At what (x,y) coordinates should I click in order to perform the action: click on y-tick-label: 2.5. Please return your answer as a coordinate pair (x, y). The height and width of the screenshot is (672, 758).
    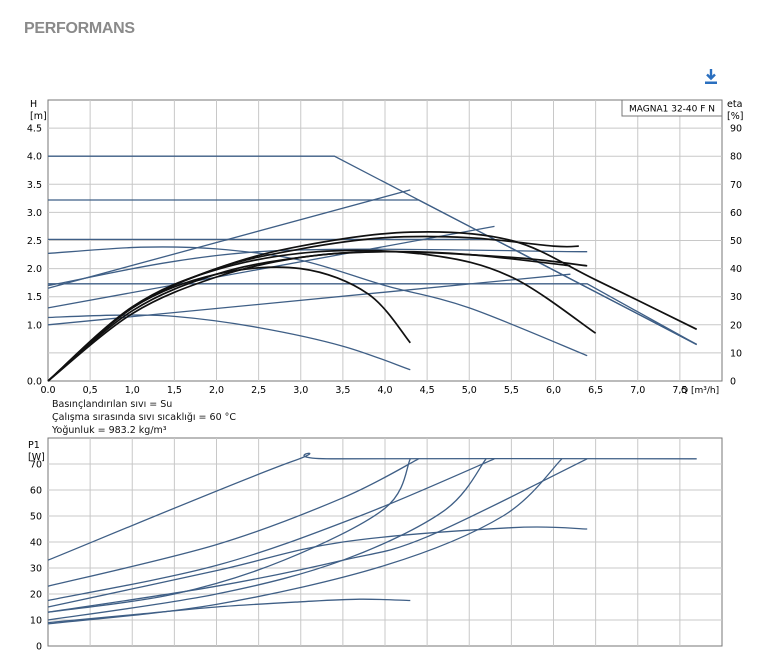
    Looking at the image, I should click on (34, 241).